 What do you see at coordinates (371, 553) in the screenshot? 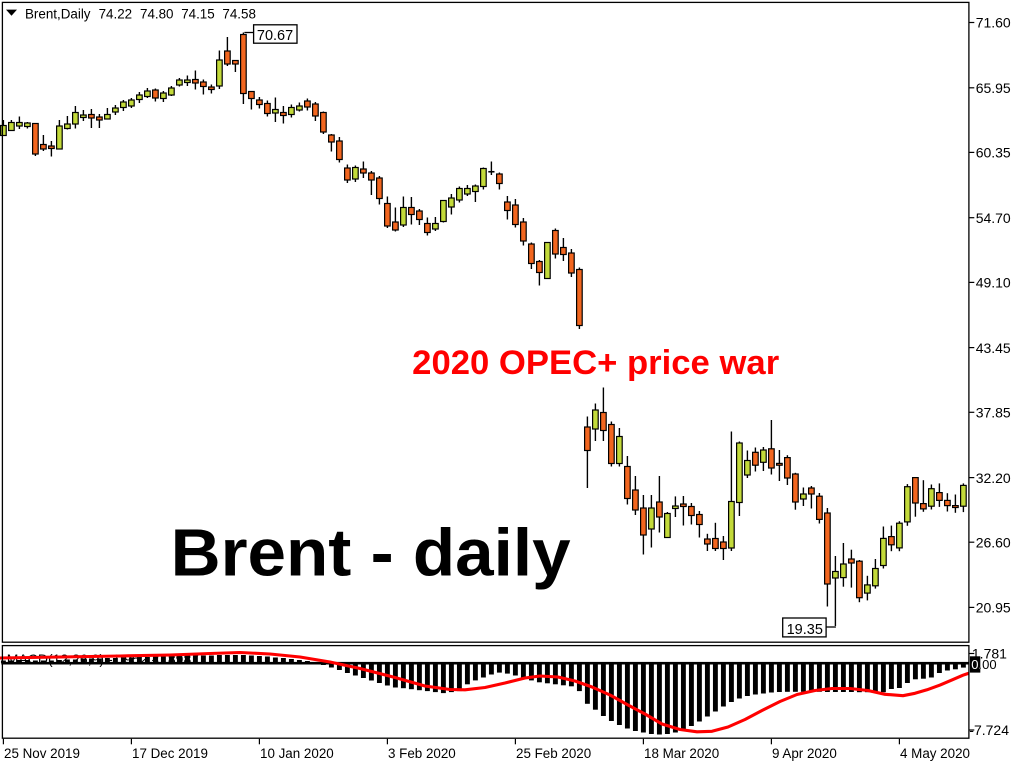
I see `svg-text: Brent - daily` at bounding box center [371, 553].